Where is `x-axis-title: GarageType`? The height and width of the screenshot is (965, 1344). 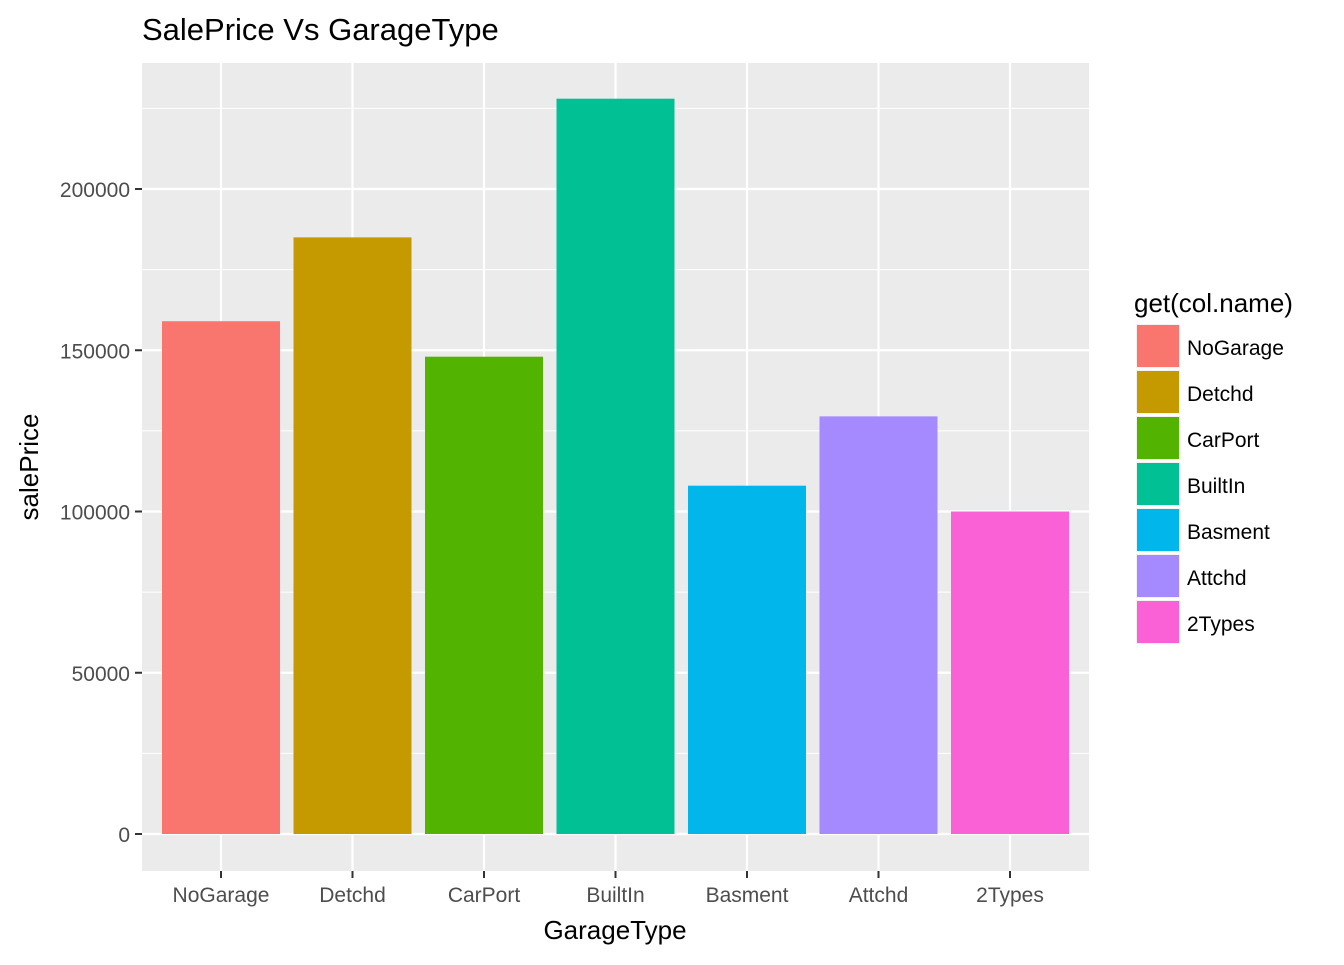 x-axis-title: GarageType is located at coordinates (614, 930).